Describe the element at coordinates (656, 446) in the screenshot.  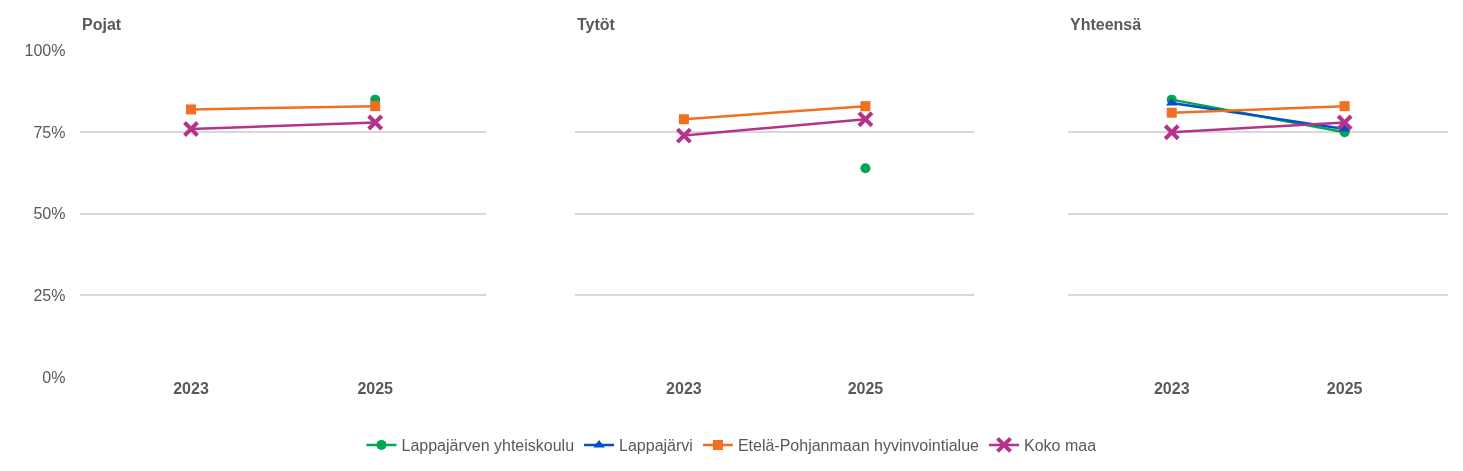
I see `legend-label: Lappajärvi` at that location.